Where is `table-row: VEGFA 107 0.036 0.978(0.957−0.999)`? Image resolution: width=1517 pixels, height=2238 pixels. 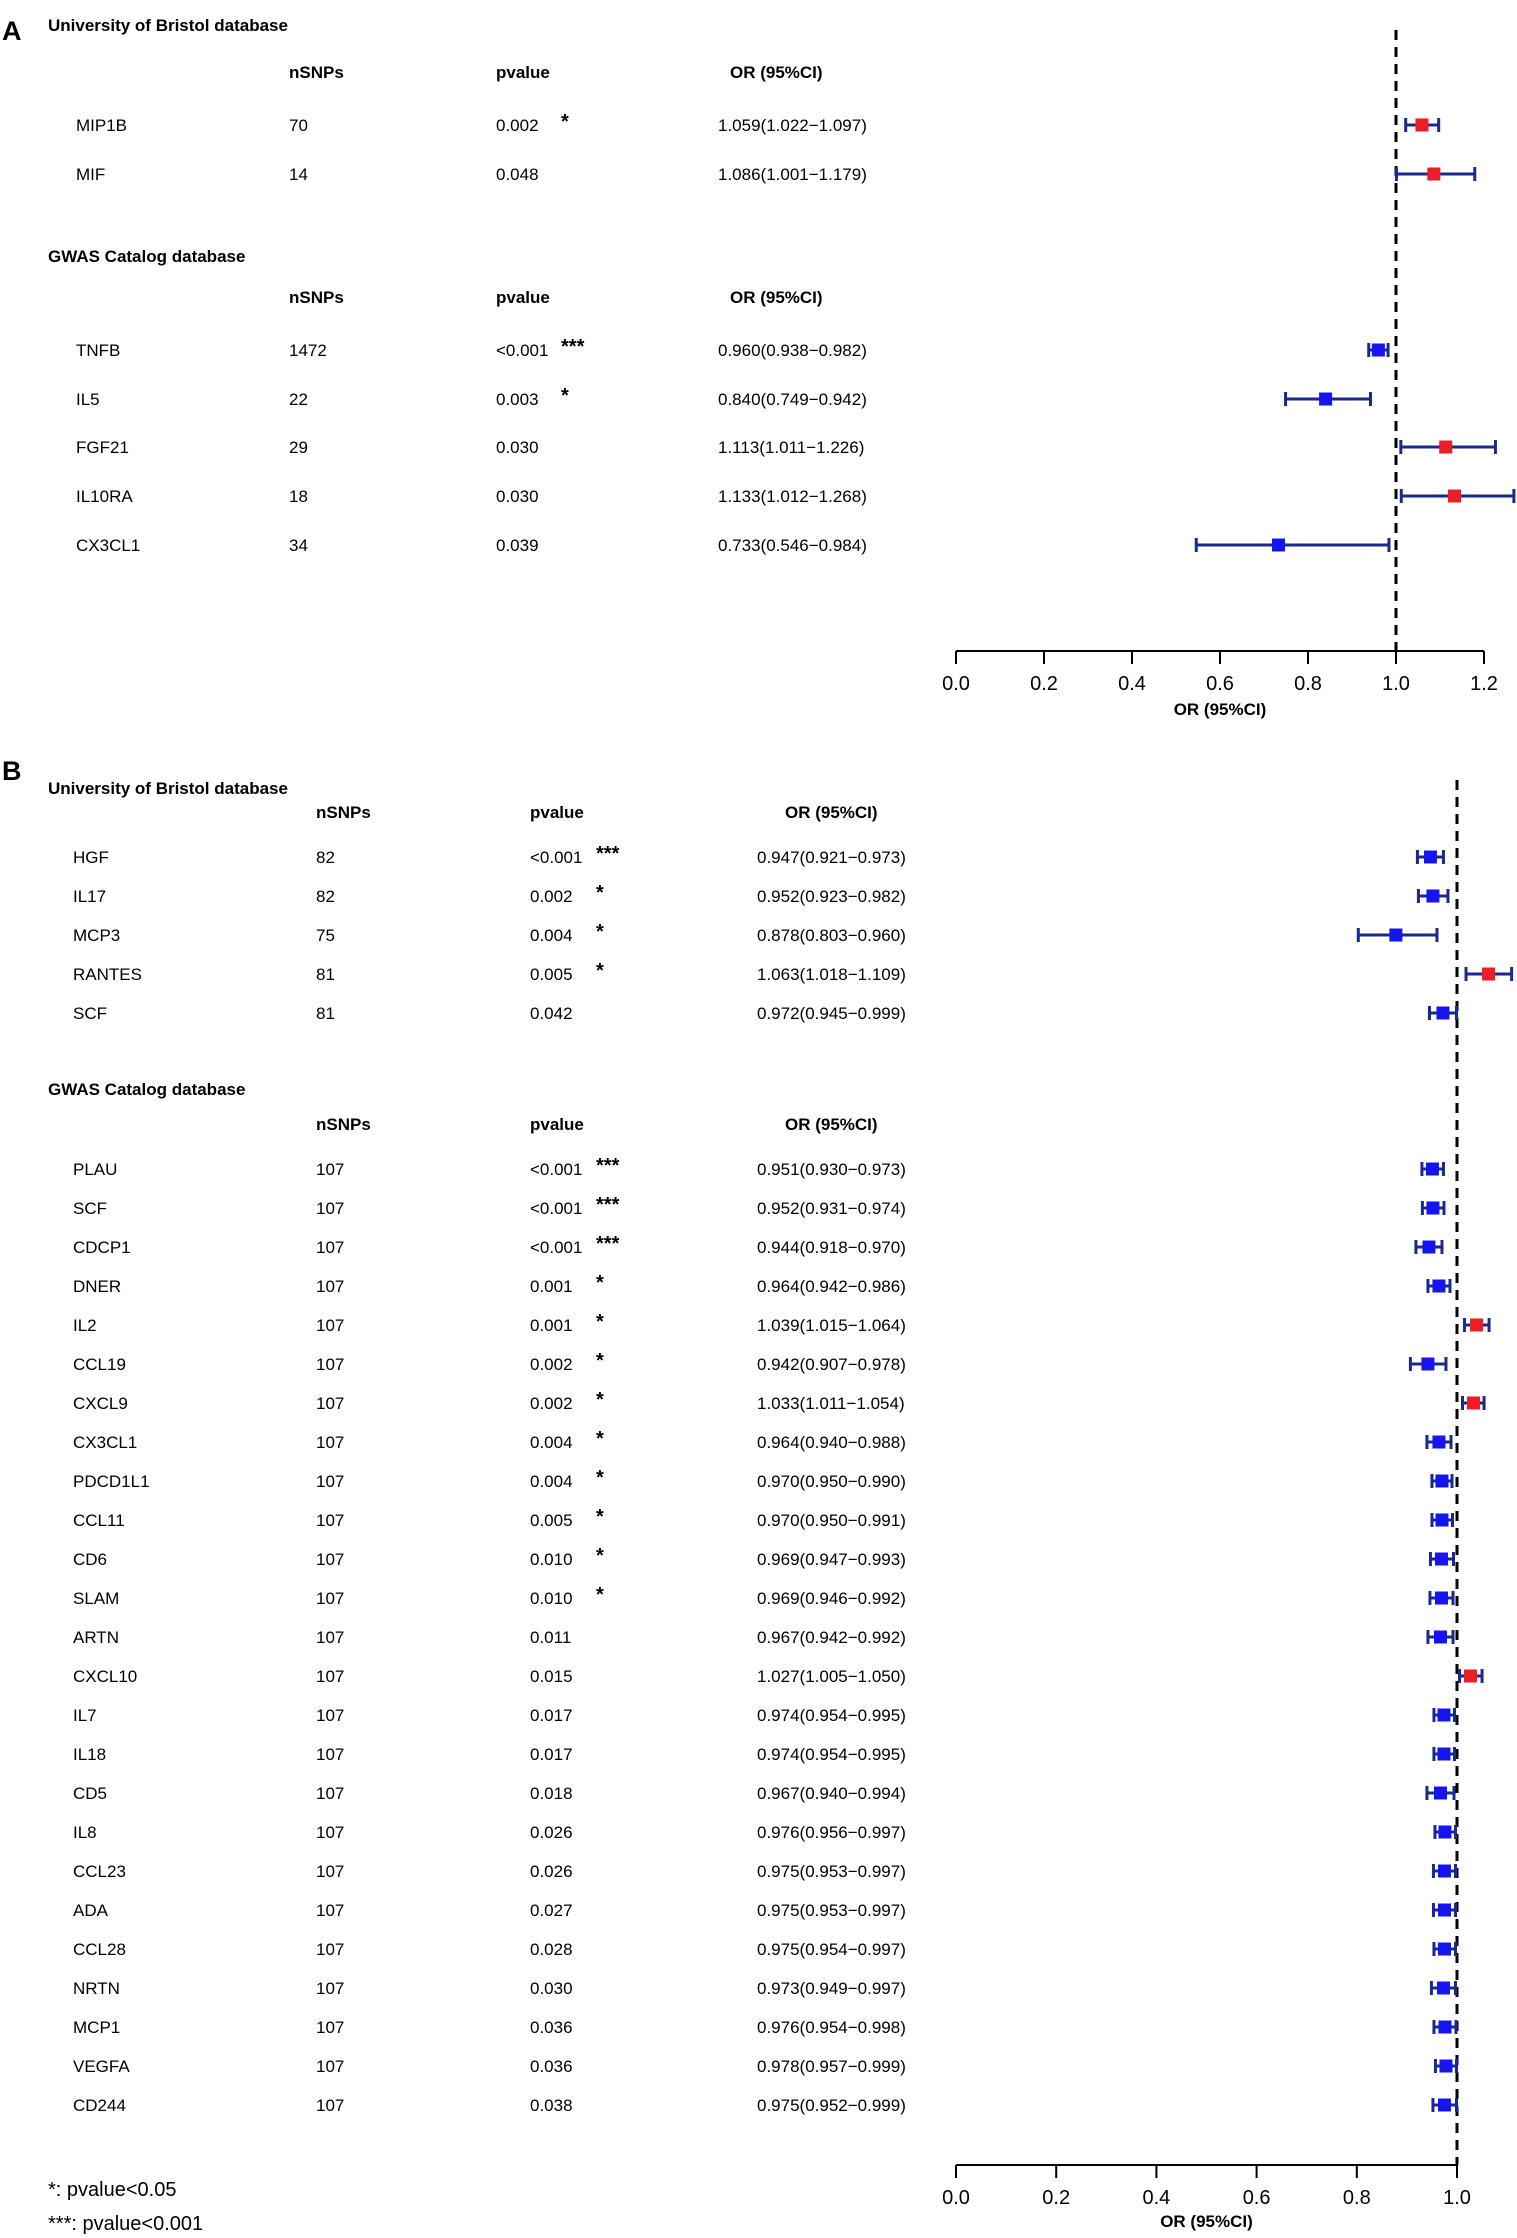 table-row: VEGFA 107 0.036 0.978(0.957−0.999) is located at coordinates (765, 2066).